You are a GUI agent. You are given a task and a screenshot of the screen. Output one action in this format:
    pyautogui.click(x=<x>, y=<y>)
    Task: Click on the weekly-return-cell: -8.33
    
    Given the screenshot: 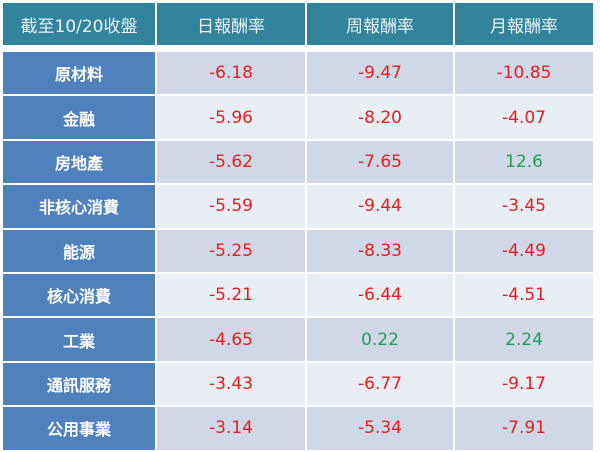 What is the action you would take?
    pyautogui.click(x=380, y=250)
    